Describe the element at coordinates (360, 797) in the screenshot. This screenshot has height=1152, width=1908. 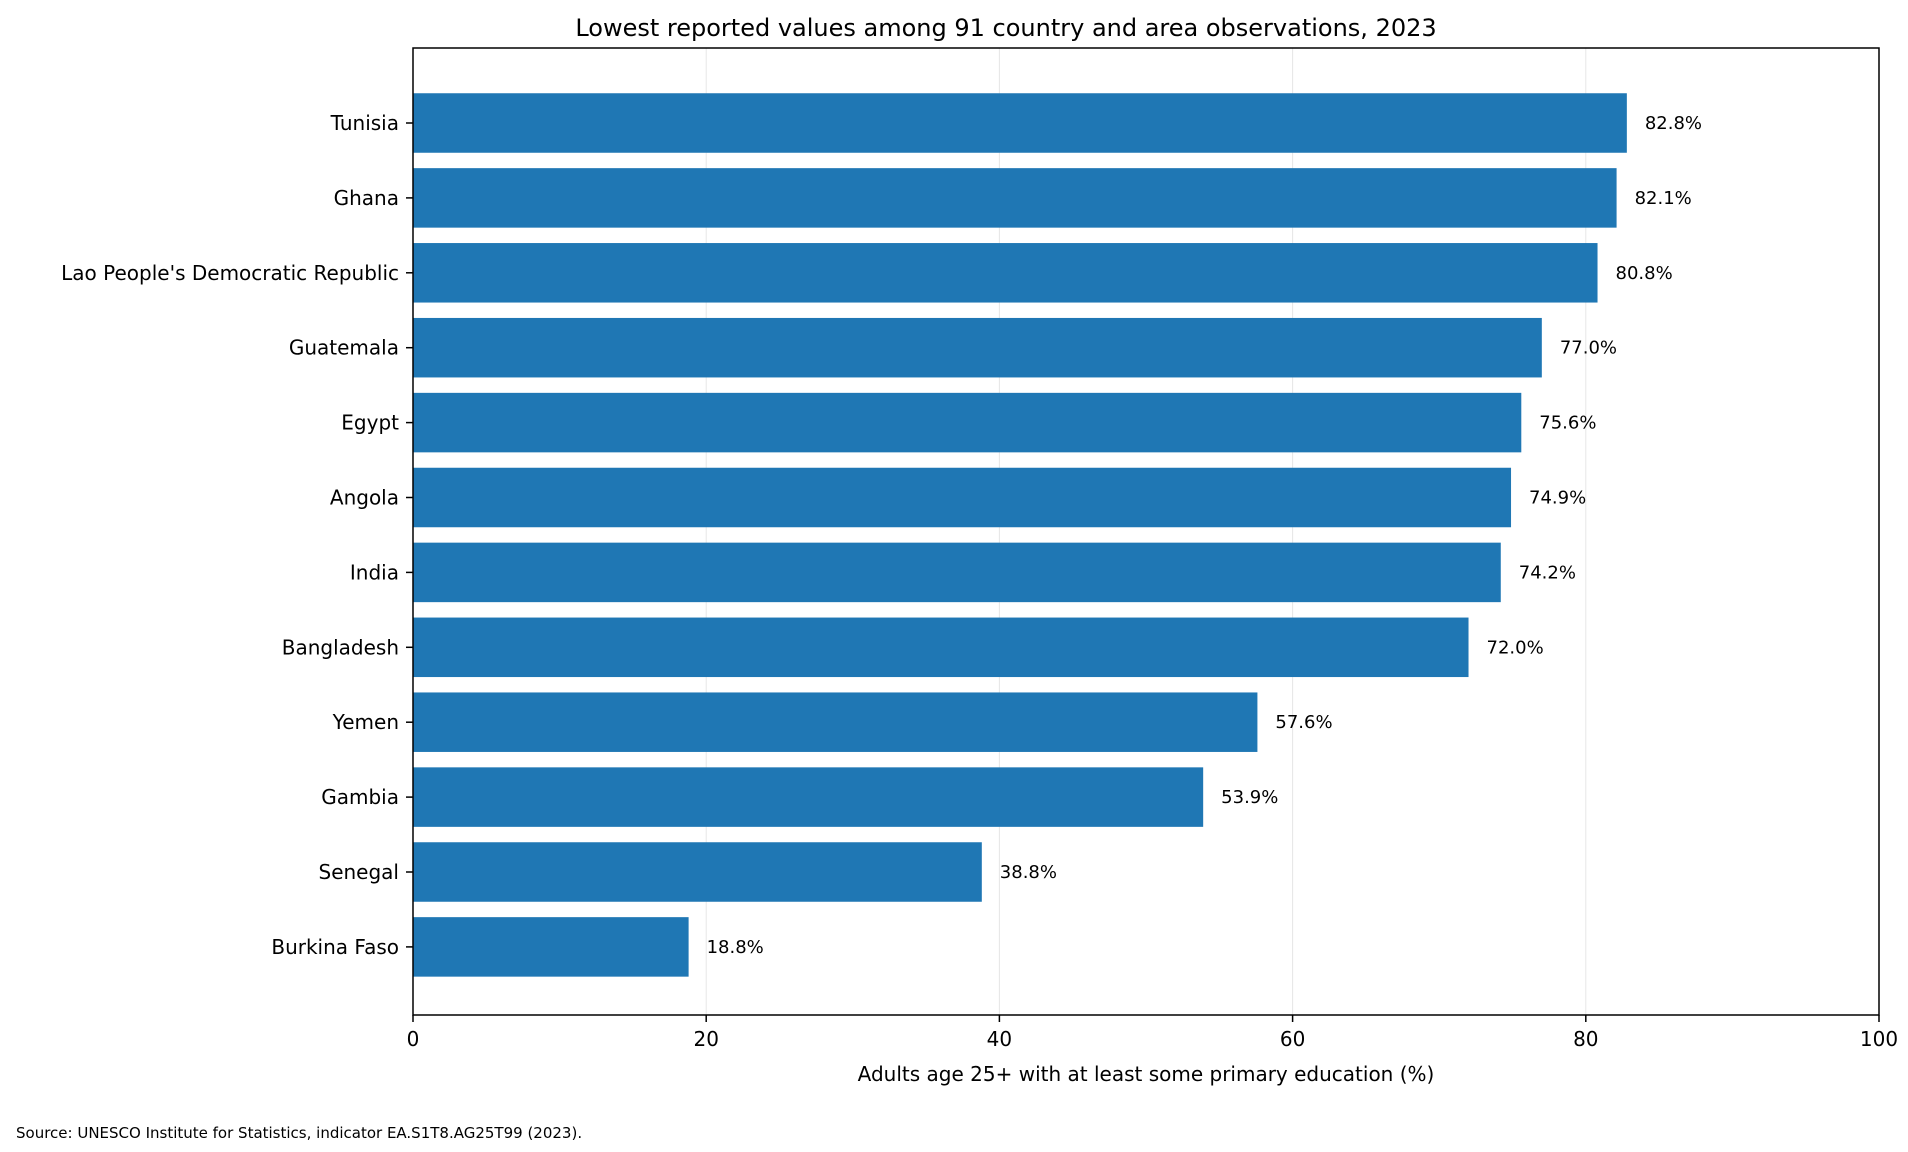
I see `category-label: Gambia` at that location.